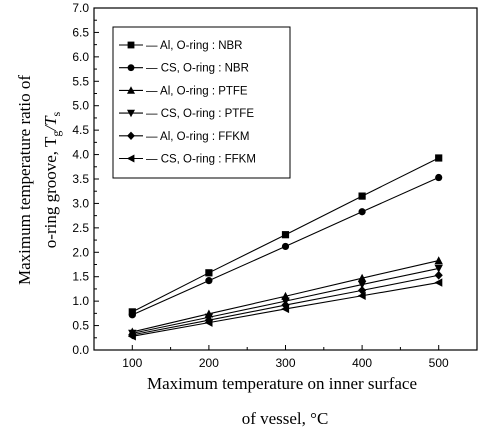  I want to click on x-axis-title-line1: Maximum temperature on inner surface, so click(282, 383).